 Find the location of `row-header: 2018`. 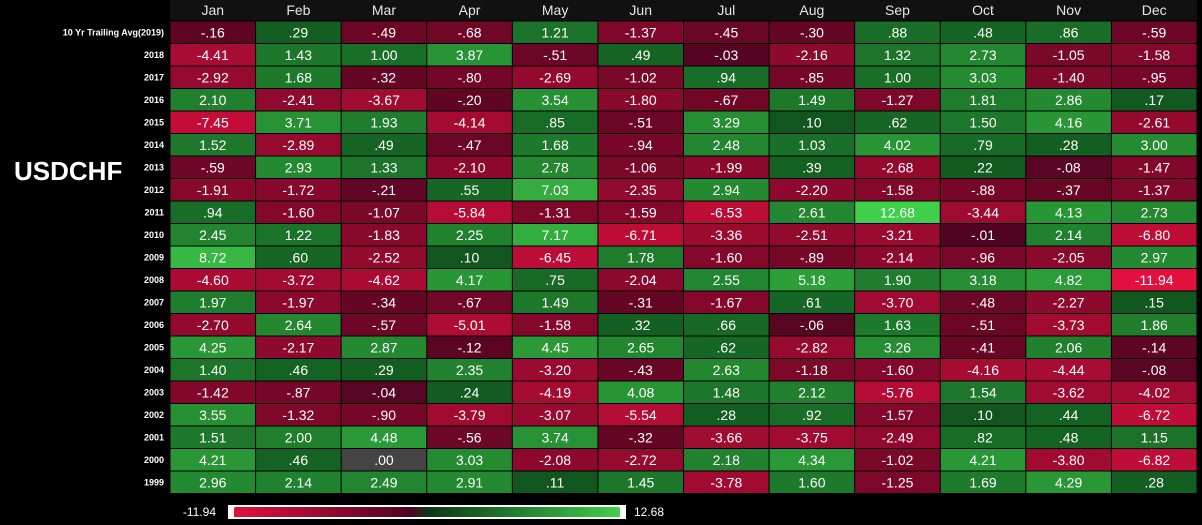

row-header: 2018 is located at coordinates (154, 55).